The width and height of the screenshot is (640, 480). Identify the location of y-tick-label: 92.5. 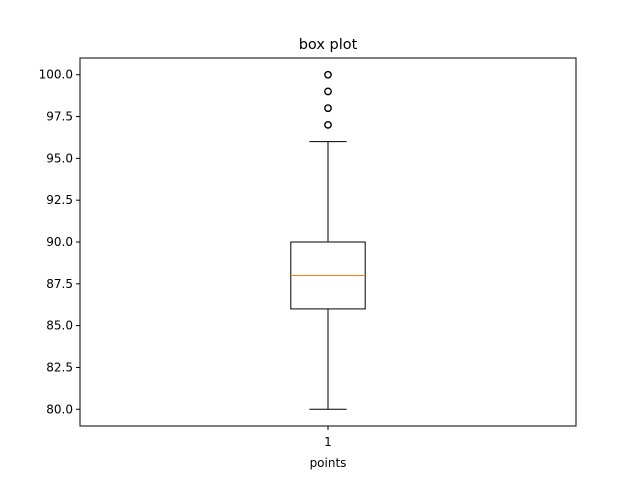
(59, 200).